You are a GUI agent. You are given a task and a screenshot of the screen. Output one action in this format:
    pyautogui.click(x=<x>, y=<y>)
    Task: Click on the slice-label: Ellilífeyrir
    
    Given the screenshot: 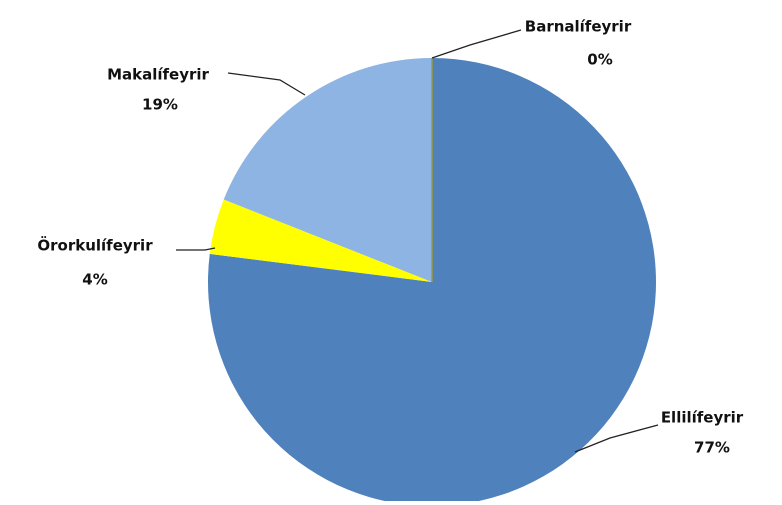 What is the action you would take?
    pyautogui.click(x=702, y=418)
    